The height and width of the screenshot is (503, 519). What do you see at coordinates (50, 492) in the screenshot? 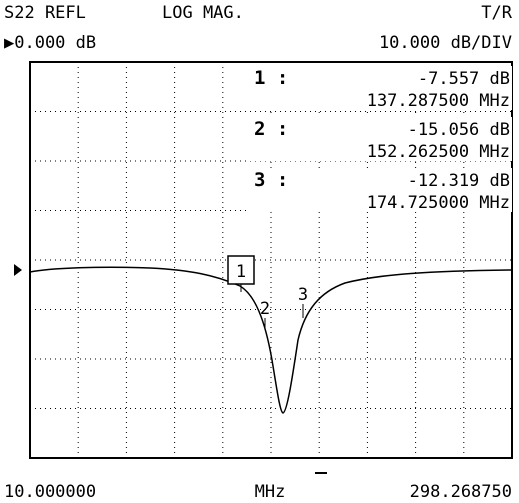
I see `start-frequency: 10.000000` at bounding box center [50, 492].